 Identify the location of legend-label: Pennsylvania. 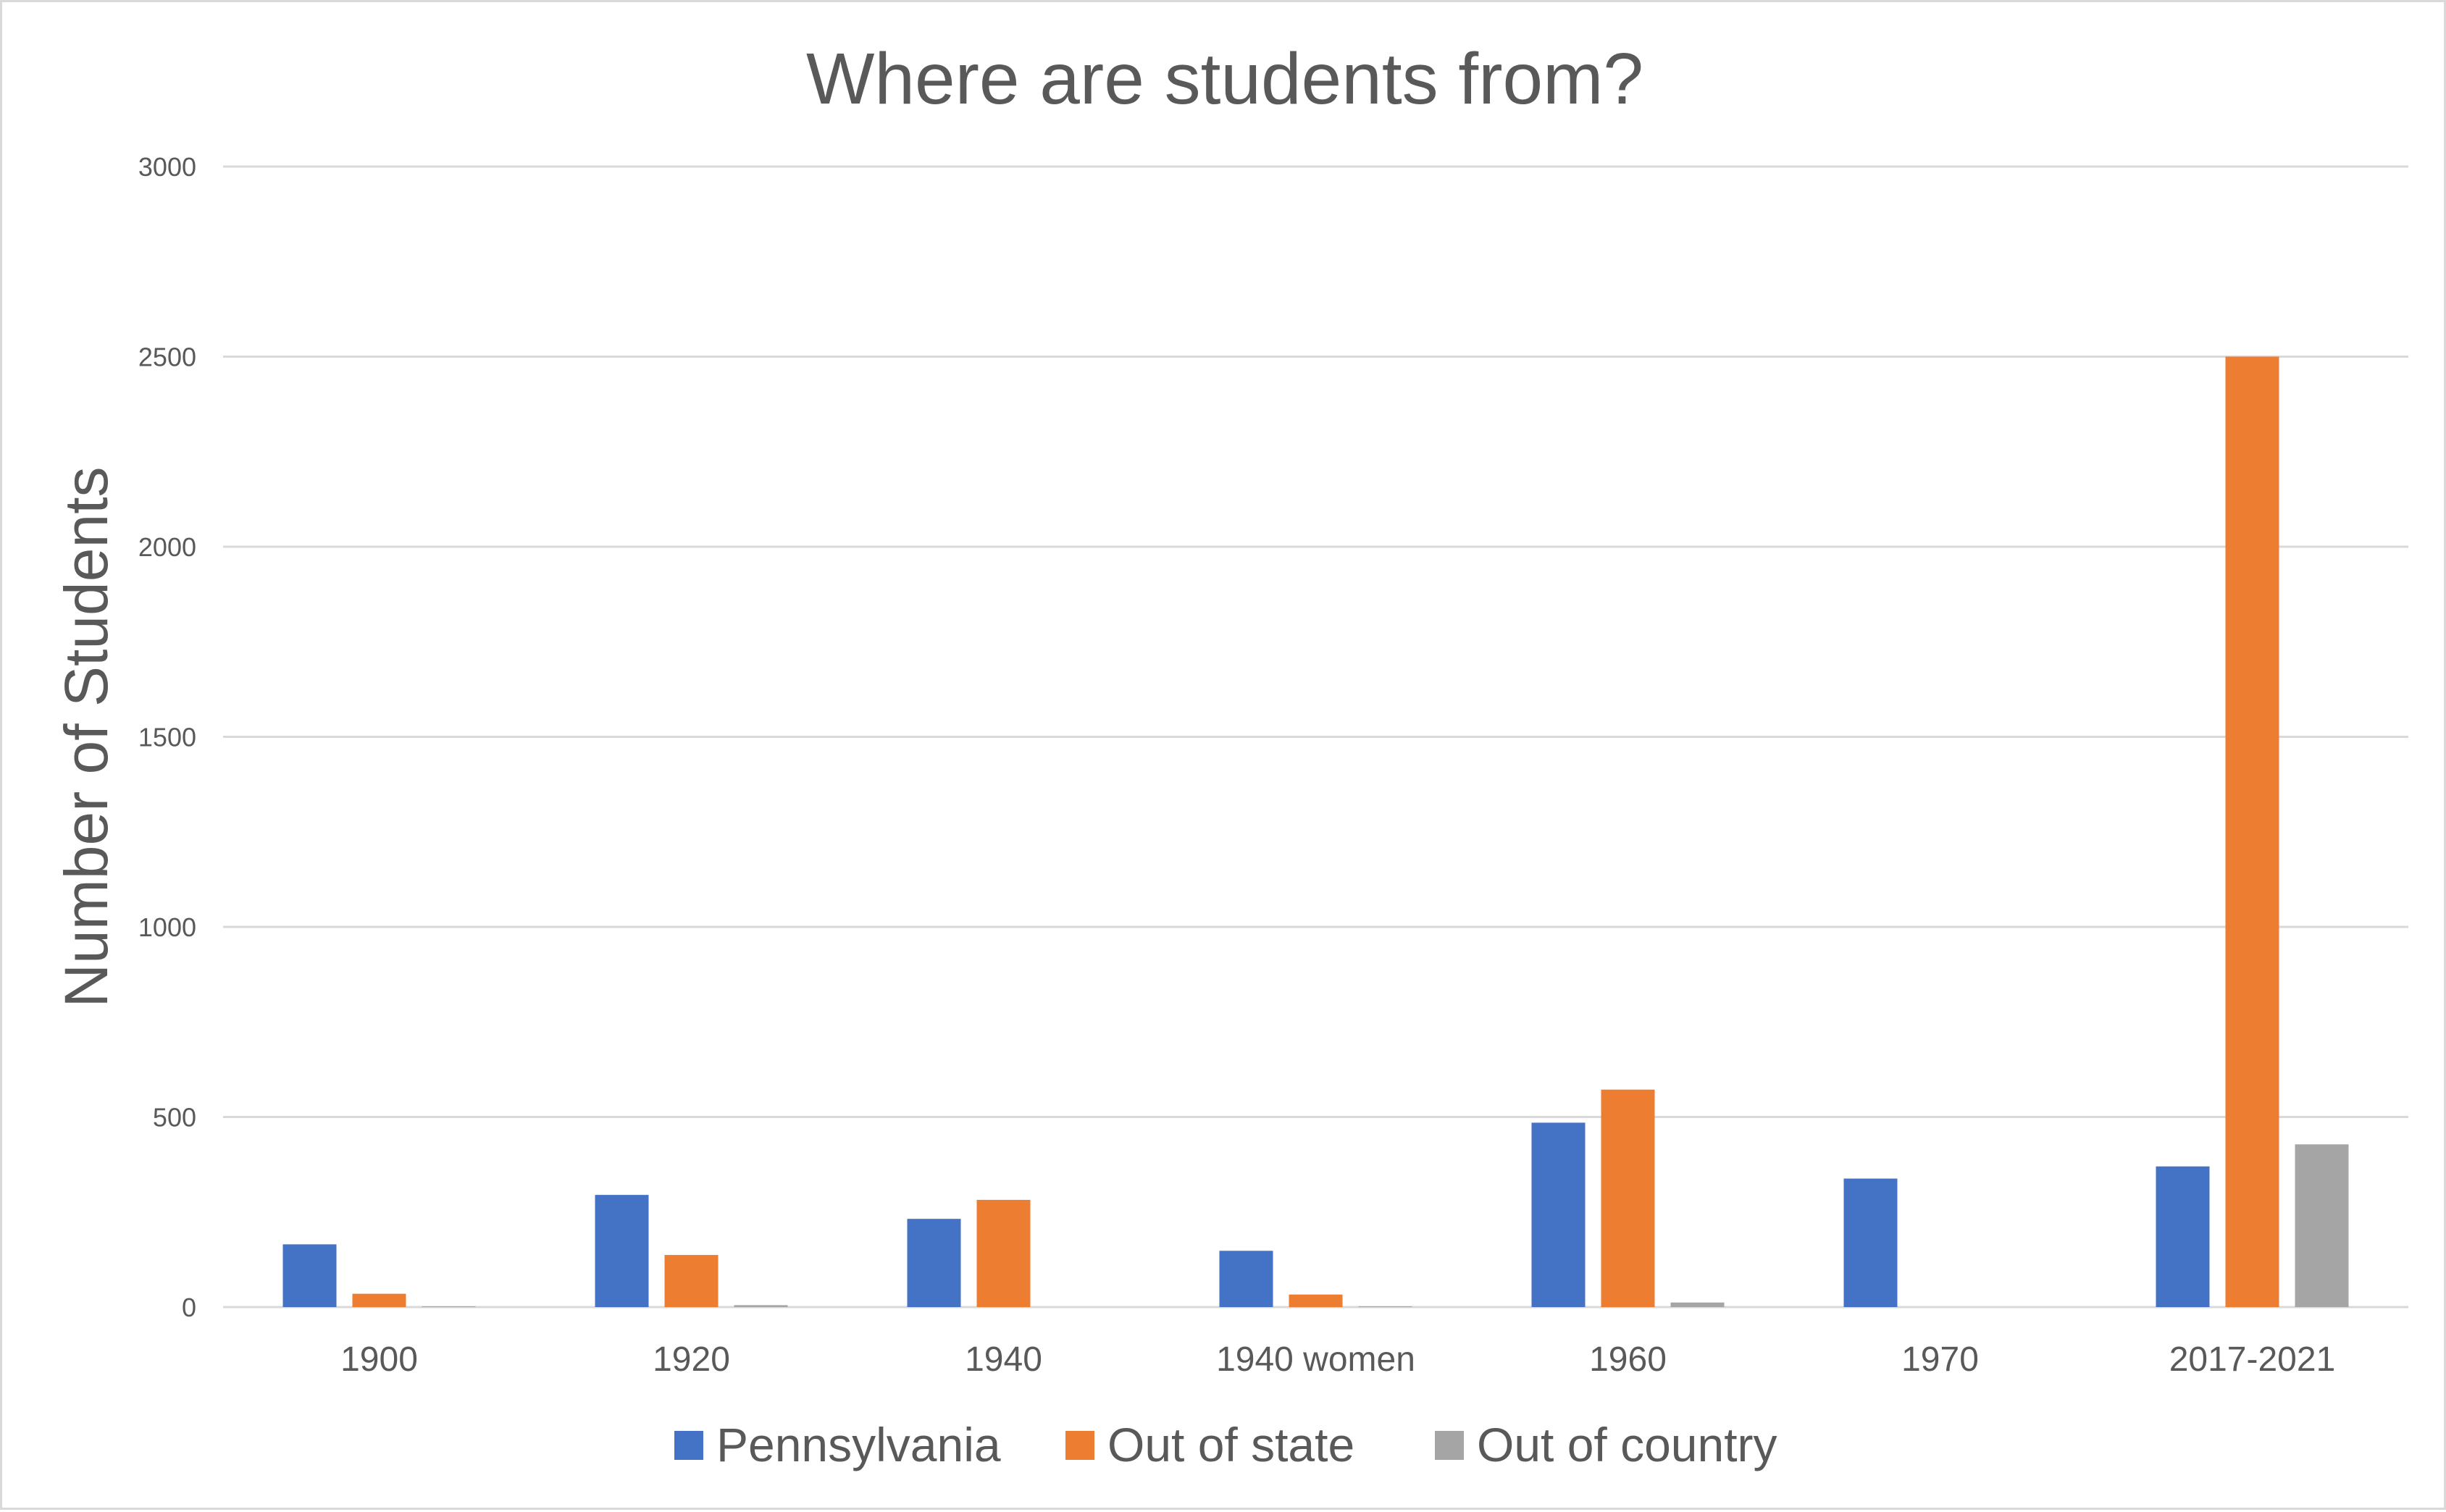
(859, 1444).